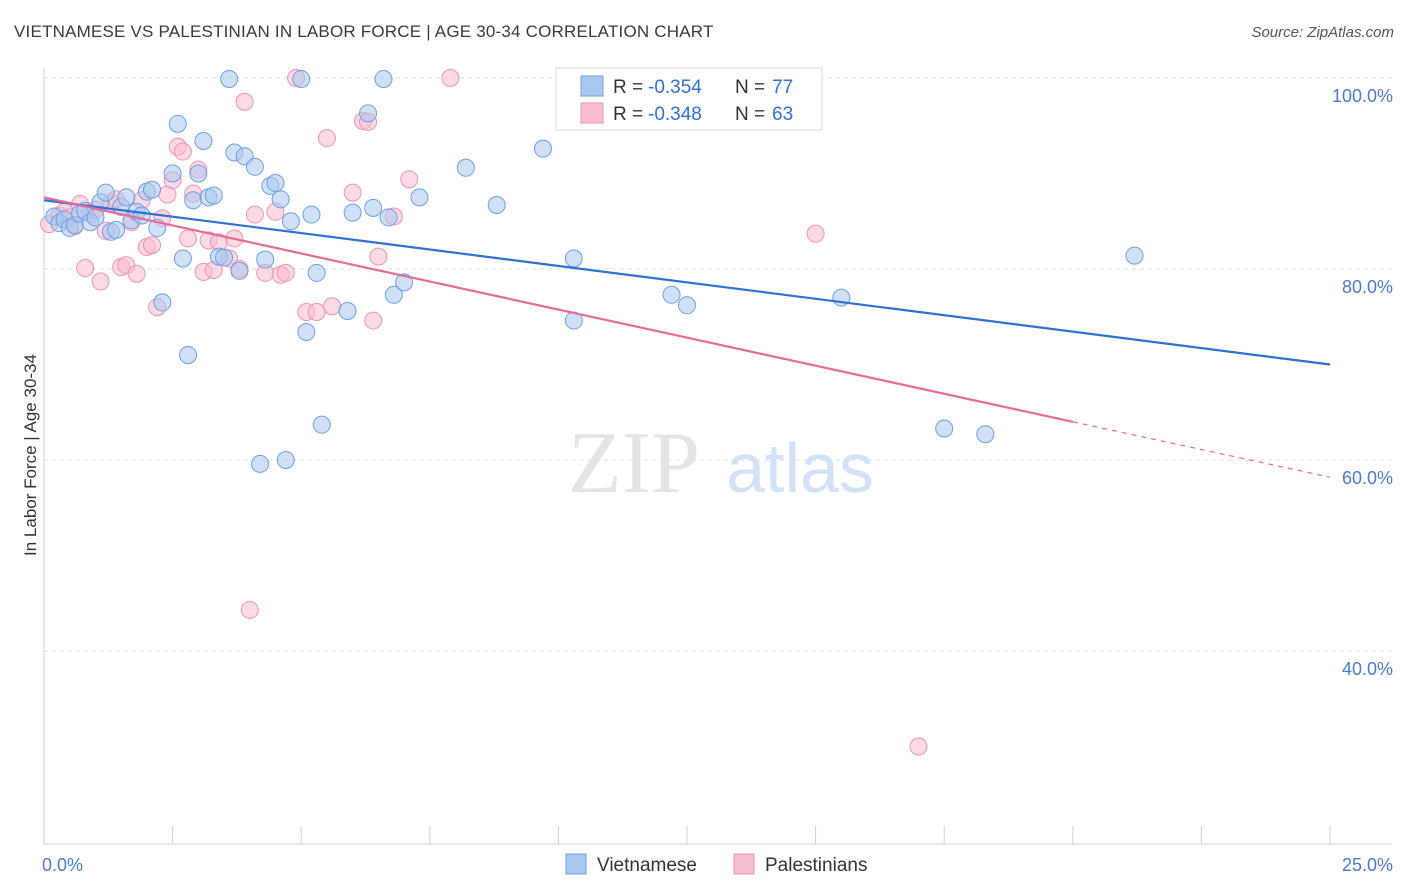 Image resolution: width=1406 pixels, height=892 pixels. Describe the element at coordinates (1201, 449) in the screenshot. I see `trend-line-palestinians-extension` at that location.